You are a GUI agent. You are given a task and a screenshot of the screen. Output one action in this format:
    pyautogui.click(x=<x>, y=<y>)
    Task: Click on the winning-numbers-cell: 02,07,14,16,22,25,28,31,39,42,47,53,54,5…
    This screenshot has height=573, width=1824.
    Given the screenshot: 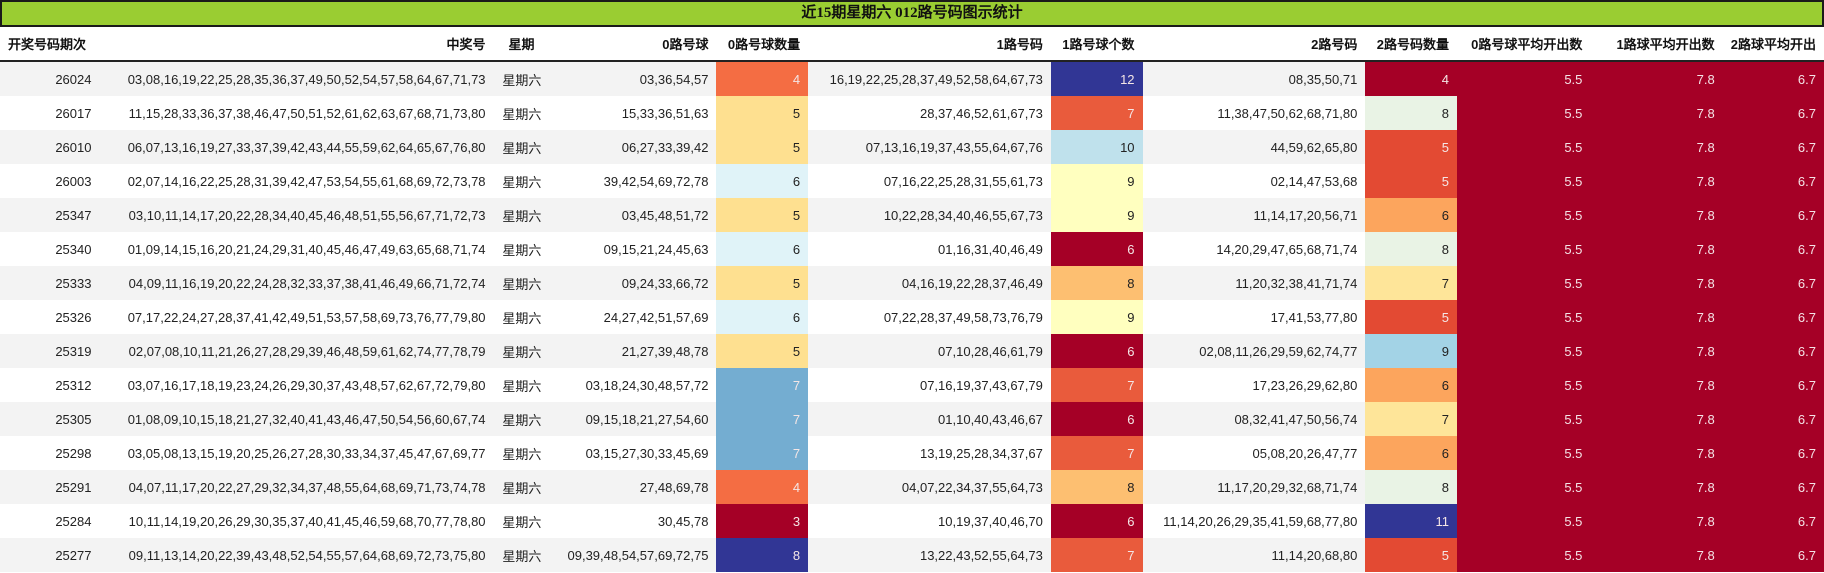 What is the action you would take?
    pyautogui.click(x=296, y=181)
    